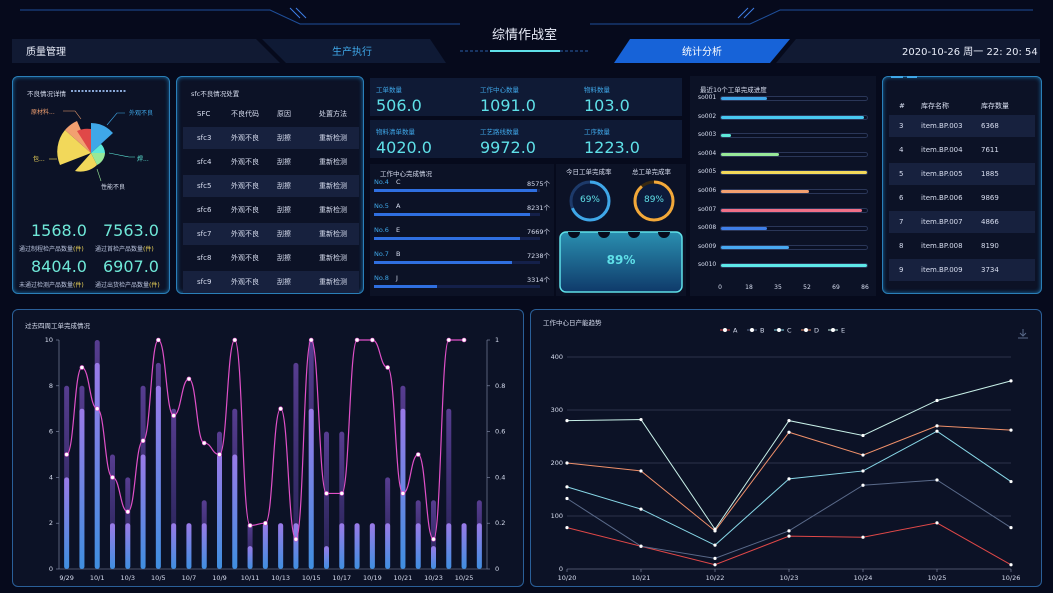 The height and width of the screenshot is (593, 1053). I want to click on defect-label-appearance: 外观不良, so click(141, 113).